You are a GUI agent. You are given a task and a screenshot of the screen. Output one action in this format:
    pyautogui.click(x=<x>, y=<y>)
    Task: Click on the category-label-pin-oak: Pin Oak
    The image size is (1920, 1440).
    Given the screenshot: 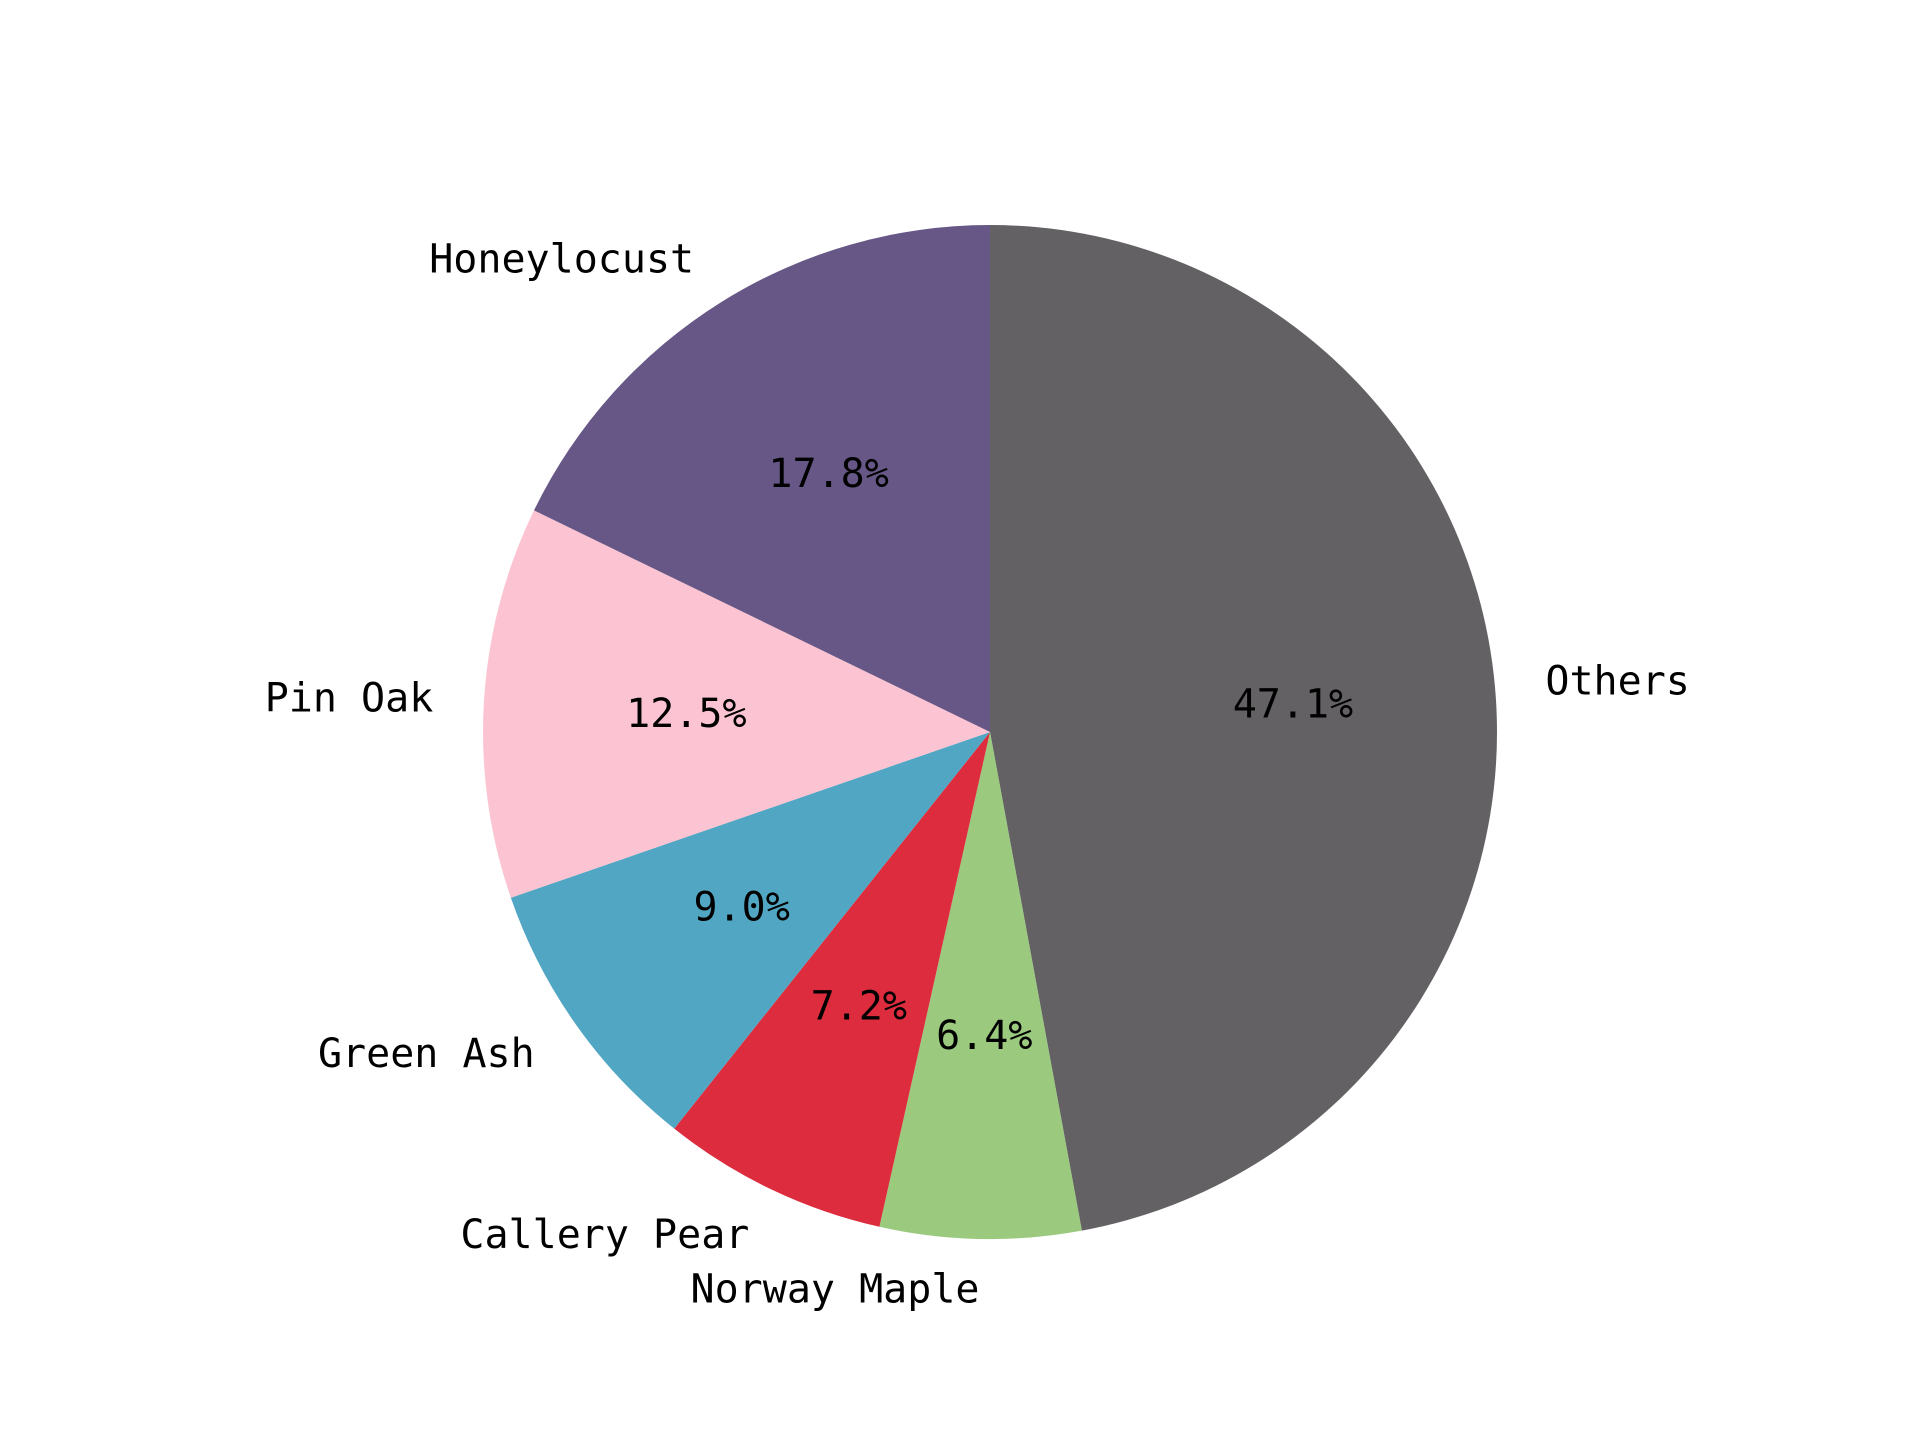 What is the action you would take?
    pyautogui.click(x=349, y=699)
    